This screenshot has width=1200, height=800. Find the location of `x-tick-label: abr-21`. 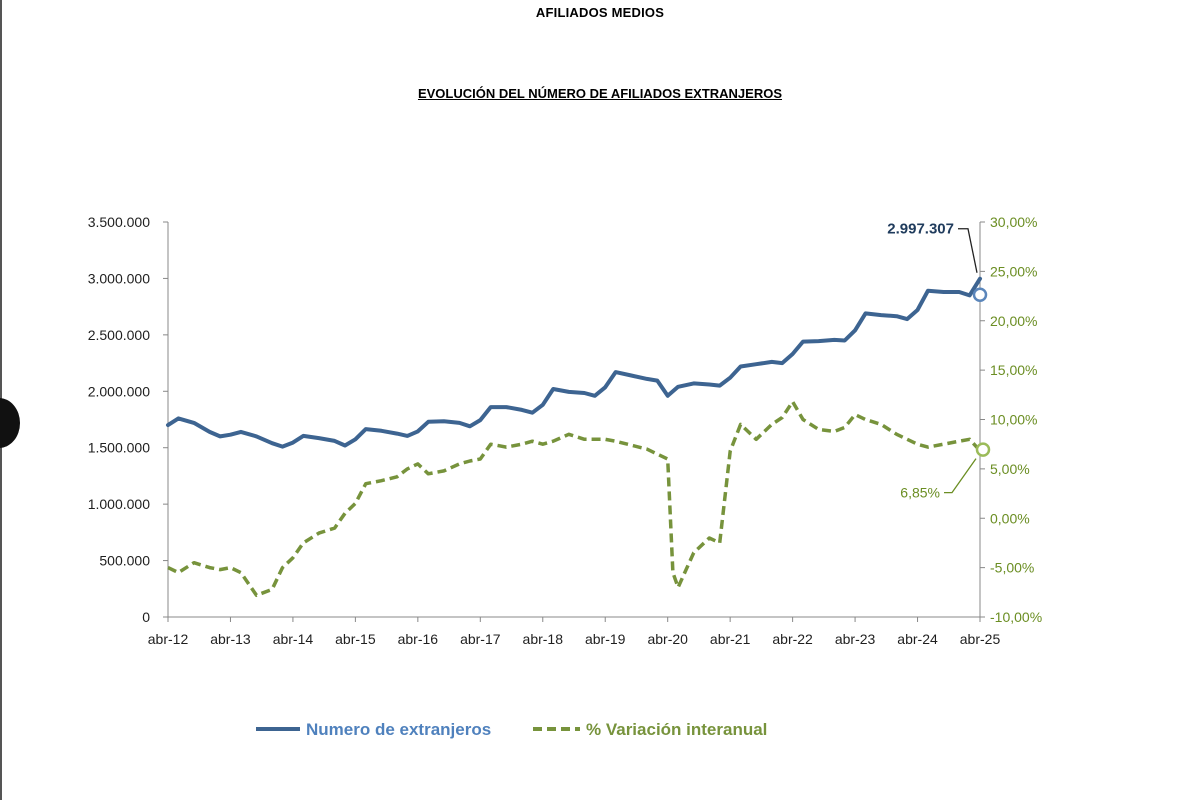

x-tick-label: abr-21 is located at coordinates (730, 639).